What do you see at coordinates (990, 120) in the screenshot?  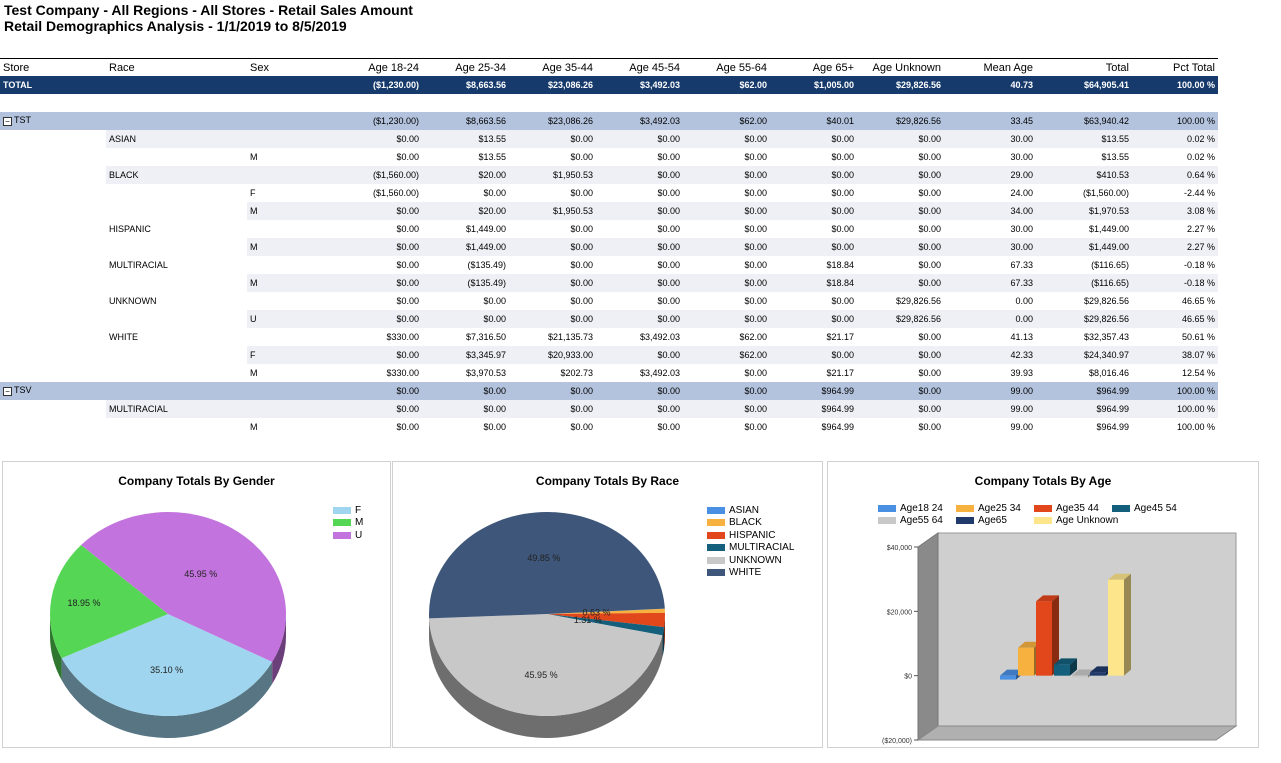 I see `value-cell: 33.45` at bounding box center [990, 120].